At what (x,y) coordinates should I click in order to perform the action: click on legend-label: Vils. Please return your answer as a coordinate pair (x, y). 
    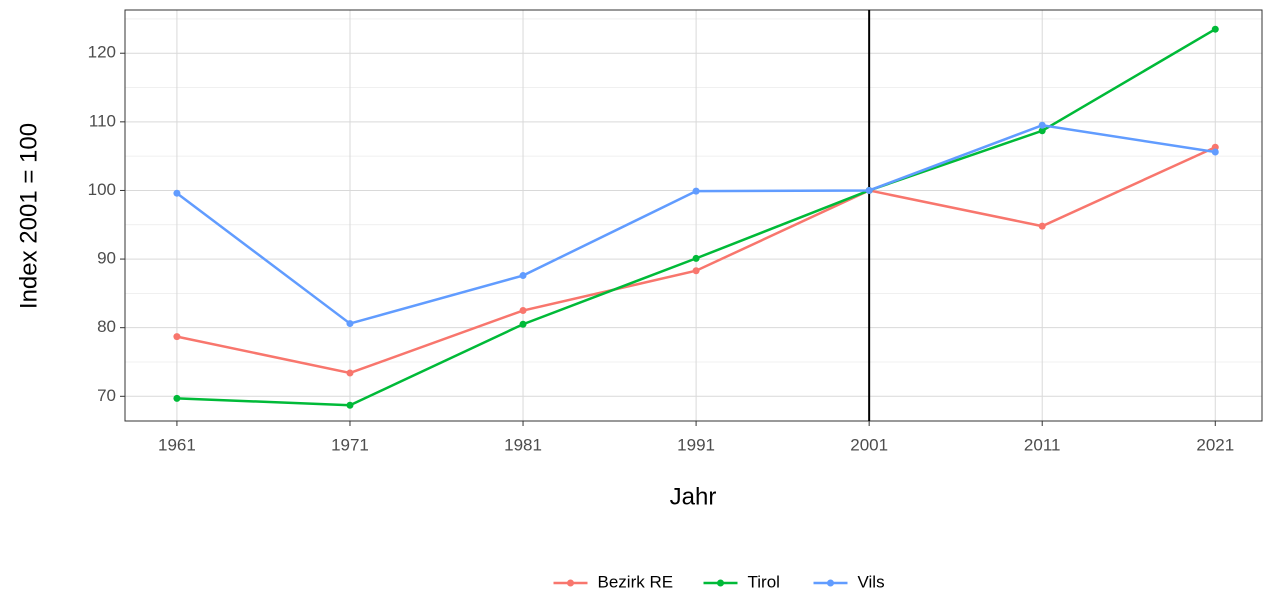
    Looking at the image, I should click on (871, 581).